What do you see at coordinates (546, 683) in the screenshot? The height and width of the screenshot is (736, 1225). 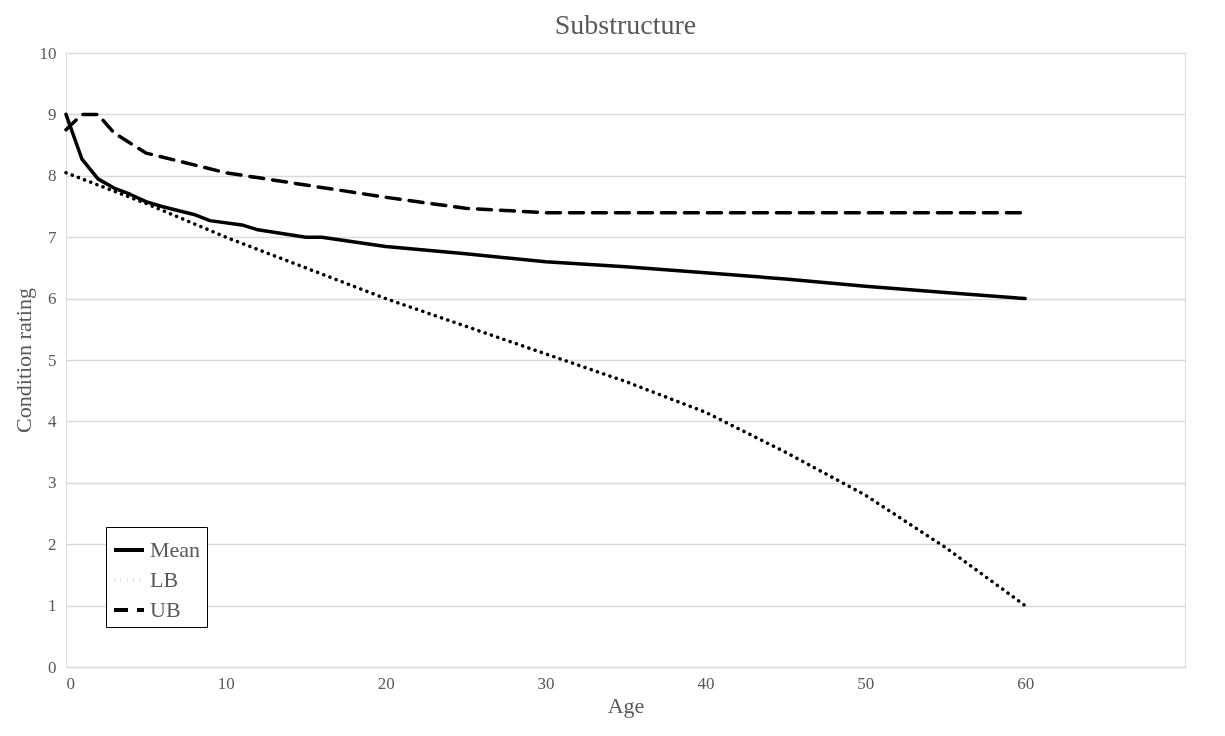 I see `x-tick-label: 30` at bounding box center [546, 683].